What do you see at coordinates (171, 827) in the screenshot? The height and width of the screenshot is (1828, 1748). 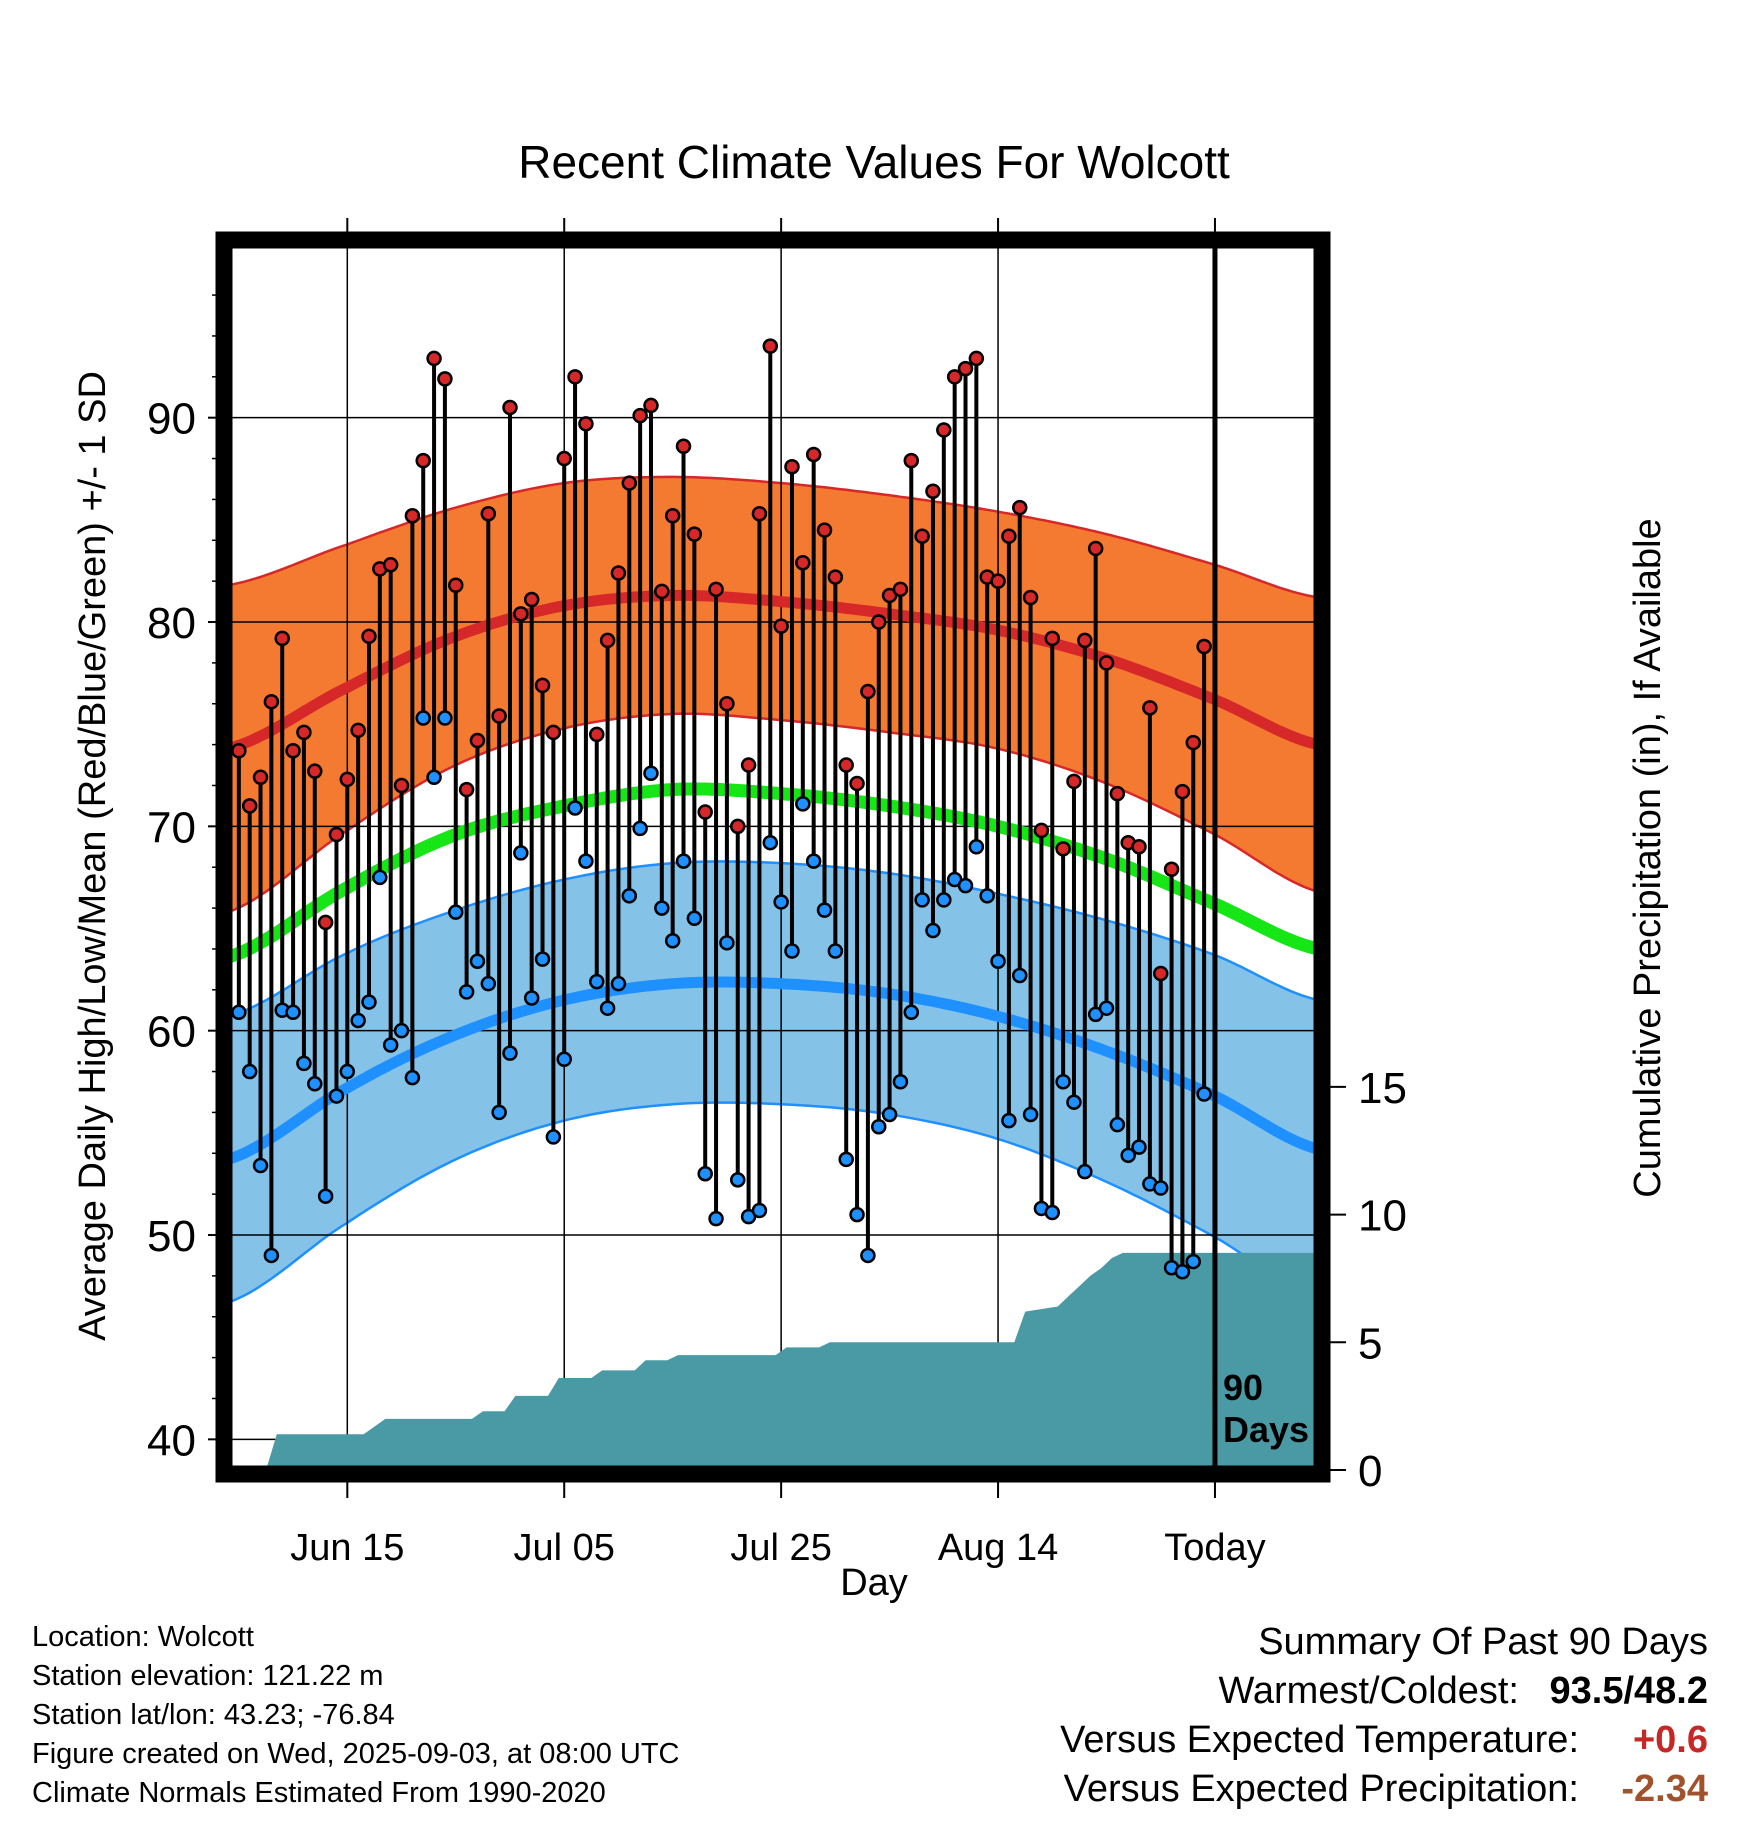 I see `y-tick-label: 70` at bounding box center [171, 827].